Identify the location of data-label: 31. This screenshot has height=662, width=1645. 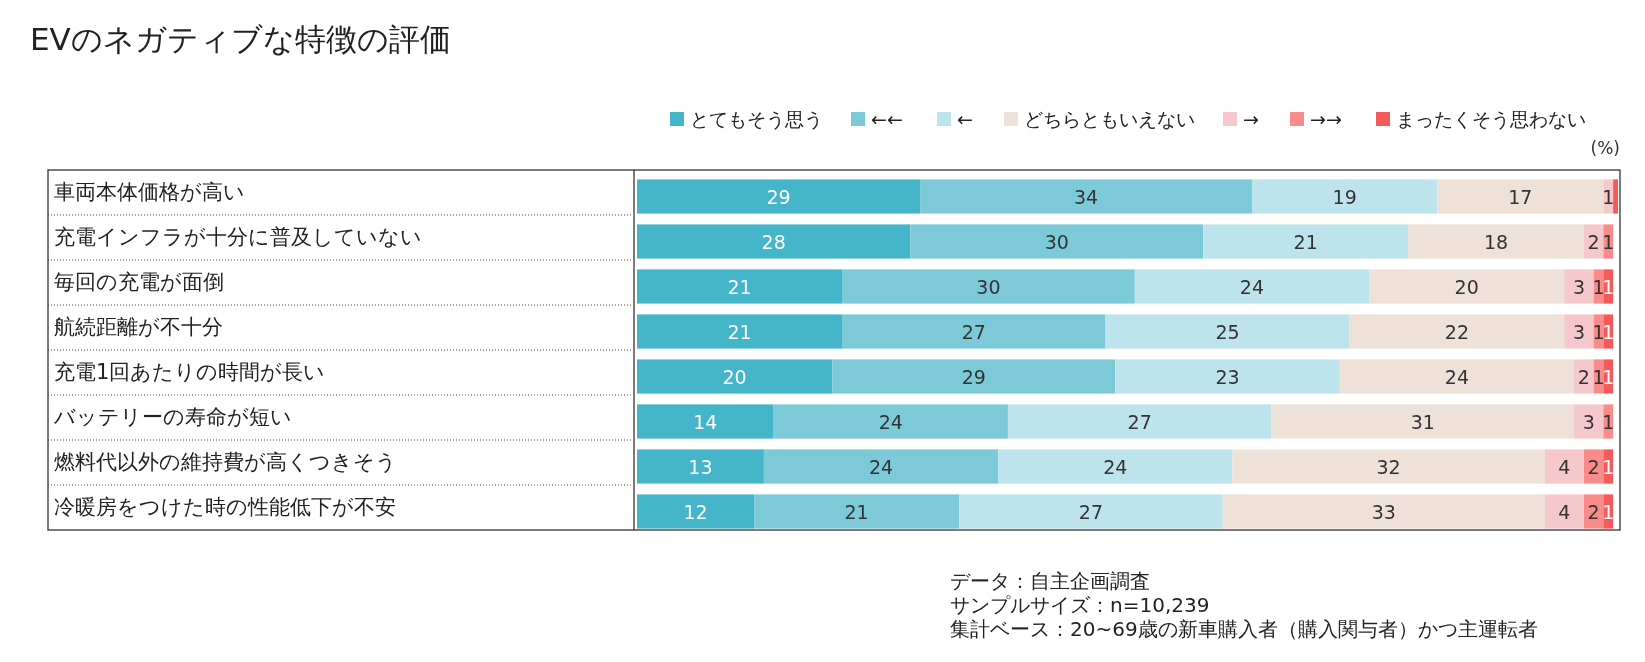
(1422, 421).